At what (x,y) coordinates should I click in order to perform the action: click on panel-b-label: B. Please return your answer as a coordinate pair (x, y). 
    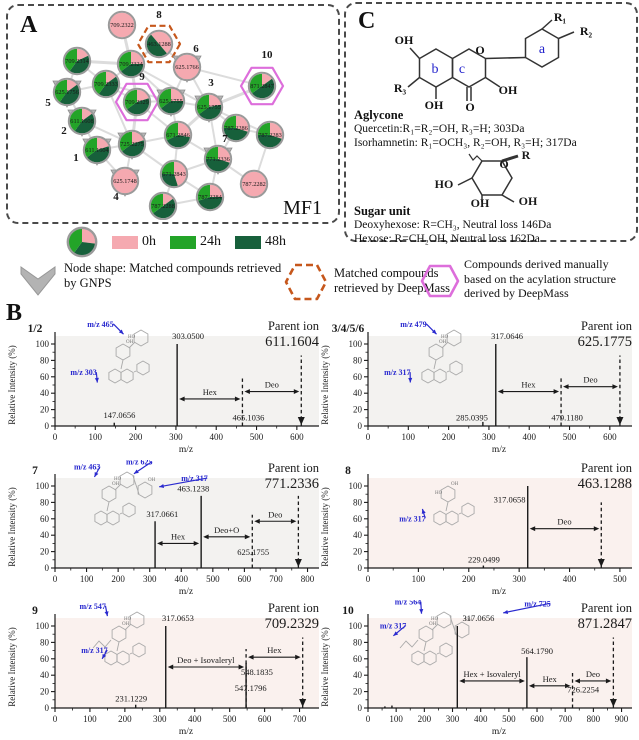
    Looking at the image, I should click on (14, 313).